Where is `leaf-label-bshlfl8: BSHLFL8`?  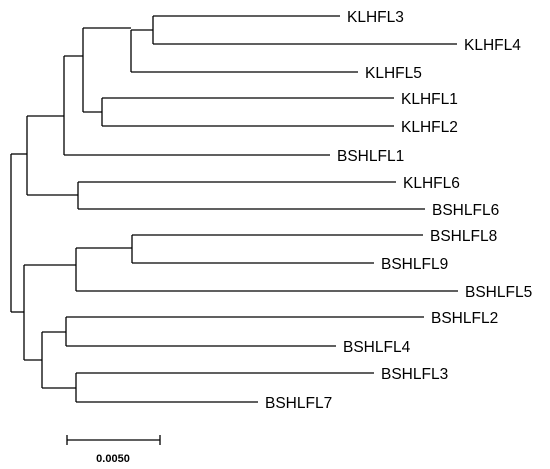
leaf-label-bshlfl8: BSHLFL8 is located at coordinates (463, 236).